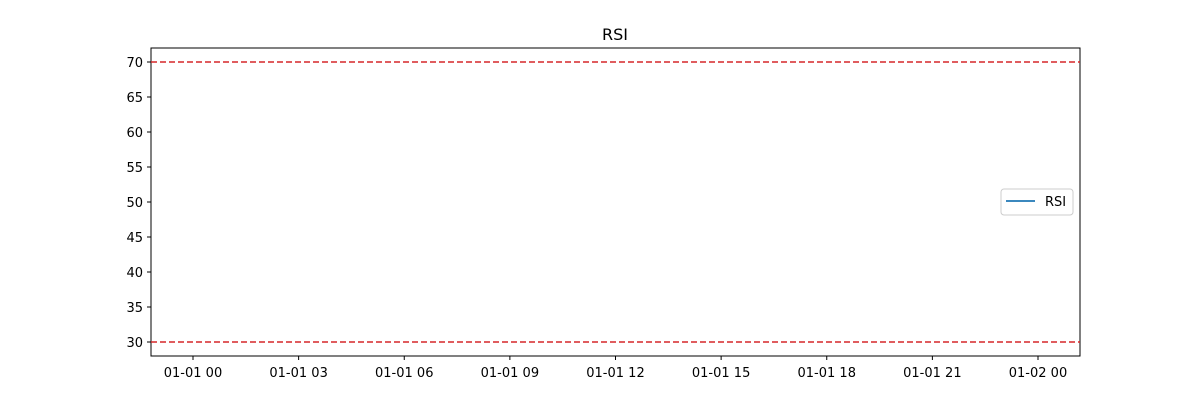 The image size is (1200, 400). Describe the element at coordinates (298, 373) in the screenshot. I see `x-tick-label: 01-01 03` at that location.